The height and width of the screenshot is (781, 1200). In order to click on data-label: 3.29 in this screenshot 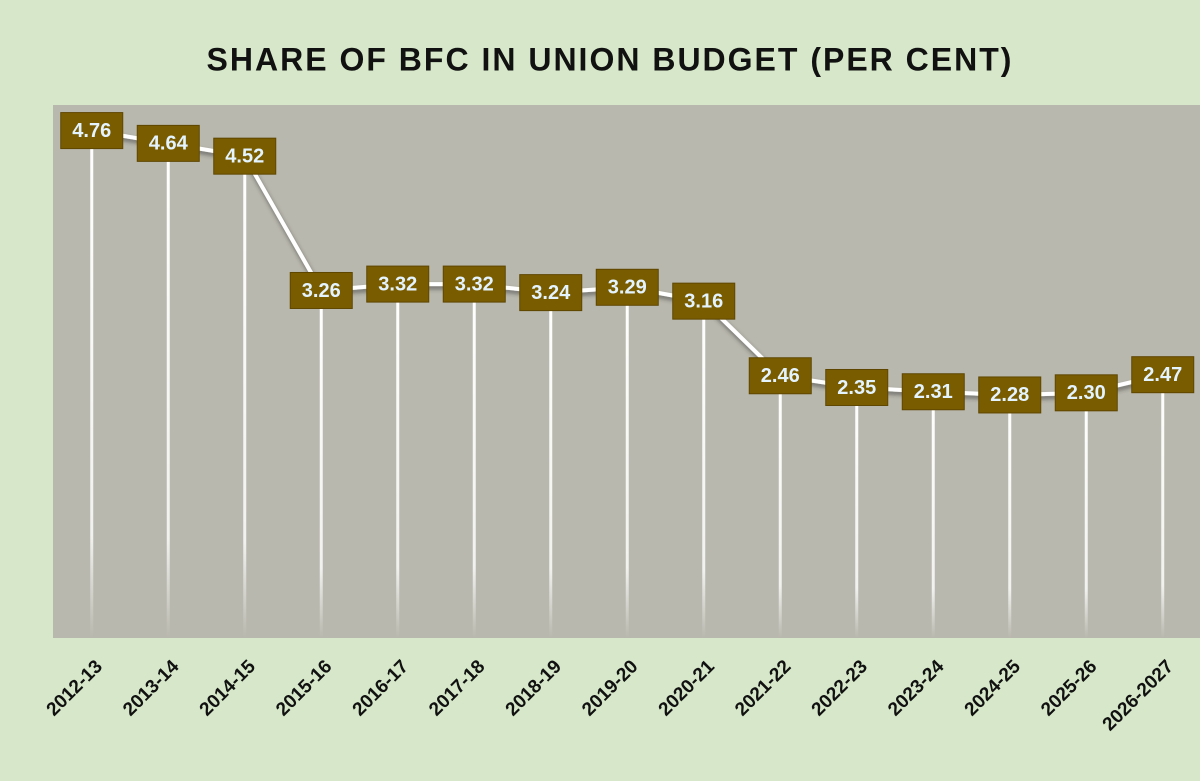, I will do `click(627, 287)`.